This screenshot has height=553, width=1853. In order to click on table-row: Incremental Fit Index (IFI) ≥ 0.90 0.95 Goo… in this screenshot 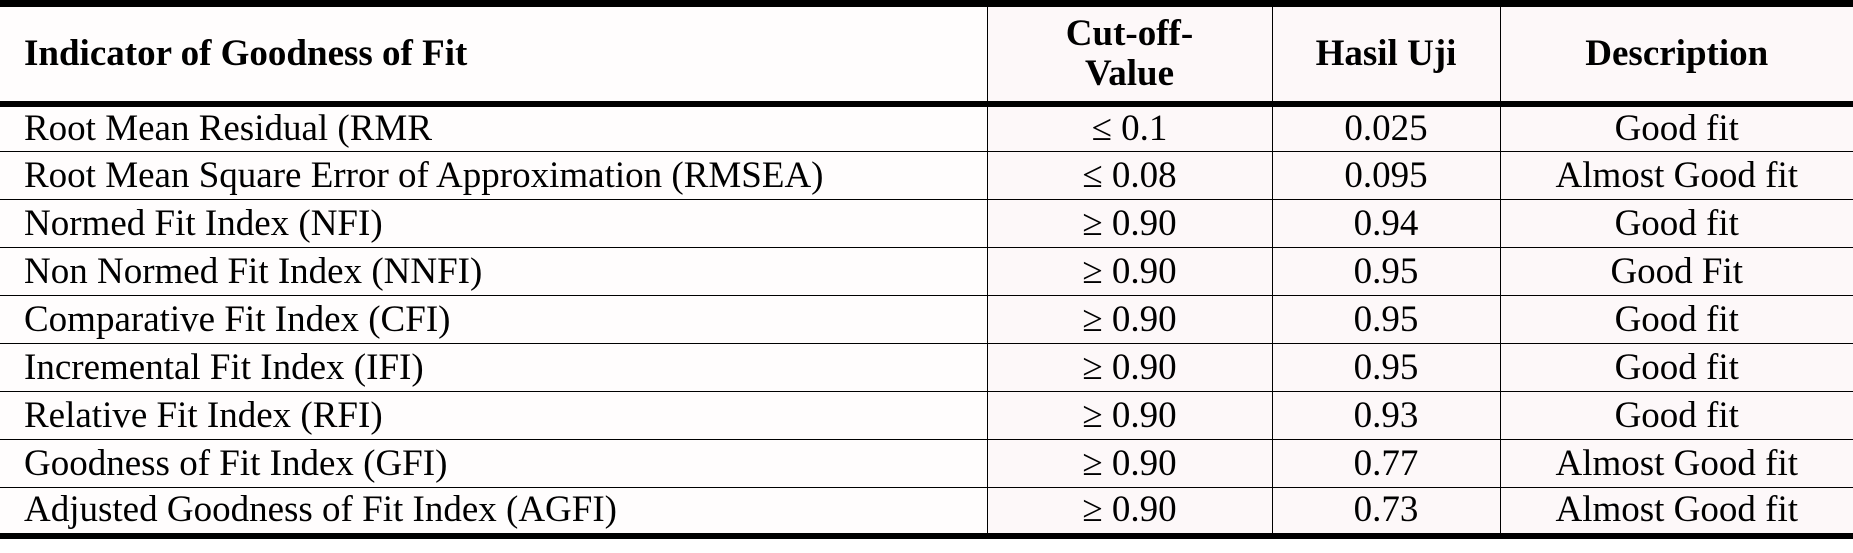, I will do `click(926, 367)`.